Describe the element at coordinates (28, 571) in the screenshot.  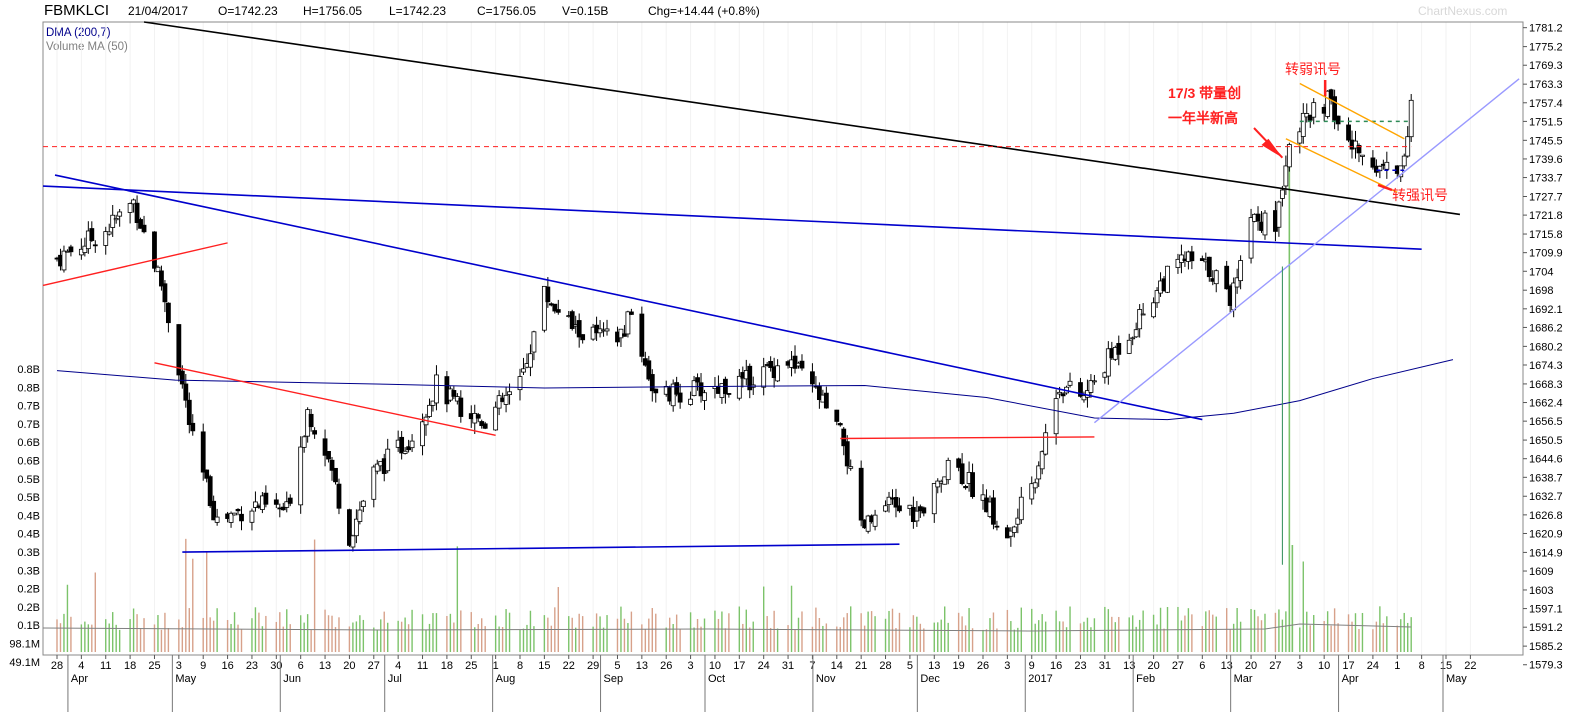
I see `volume-tick-label: 0.3B` at that location.